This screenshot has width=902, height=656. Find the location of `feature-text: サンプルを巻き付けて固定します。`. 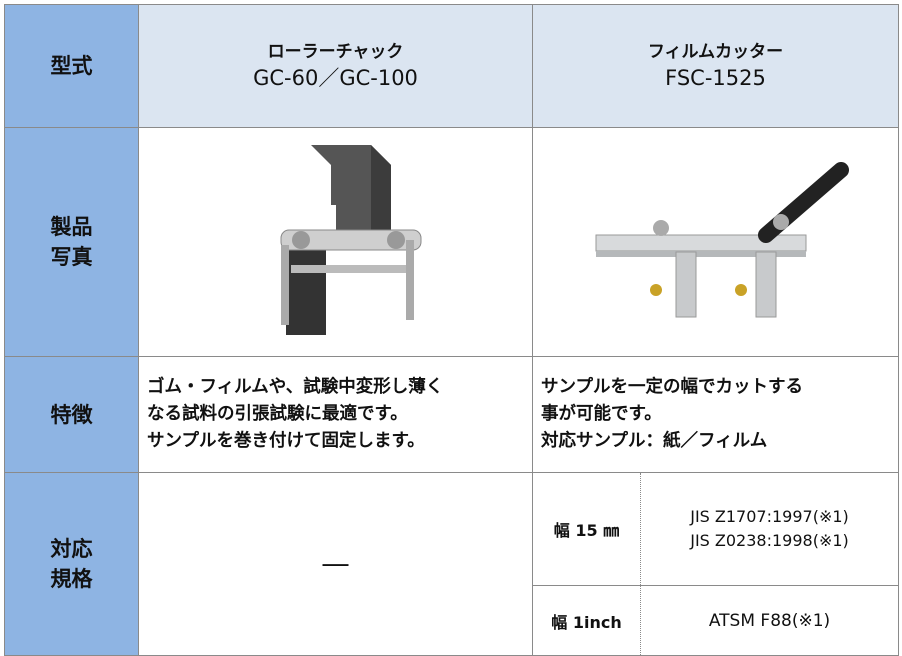

feature-text: サンプルを巻き付けて固定します。 is located at coordinates (286, 441).